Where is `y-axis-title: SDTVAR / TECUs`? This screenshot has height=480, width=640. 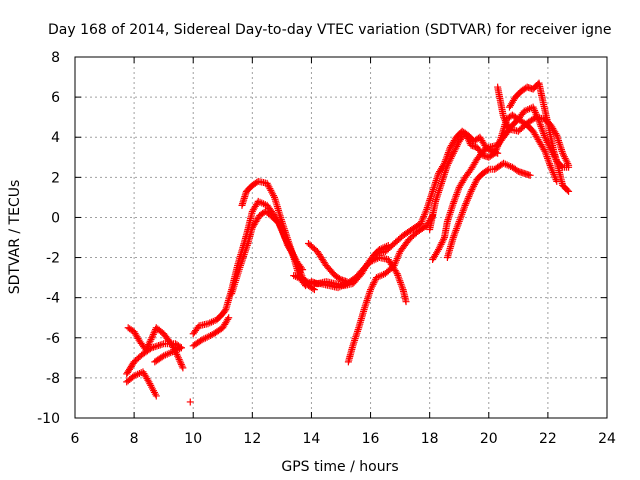 y-axis-title: SDTVAR / TECUs is located at coordinates (15, 237).